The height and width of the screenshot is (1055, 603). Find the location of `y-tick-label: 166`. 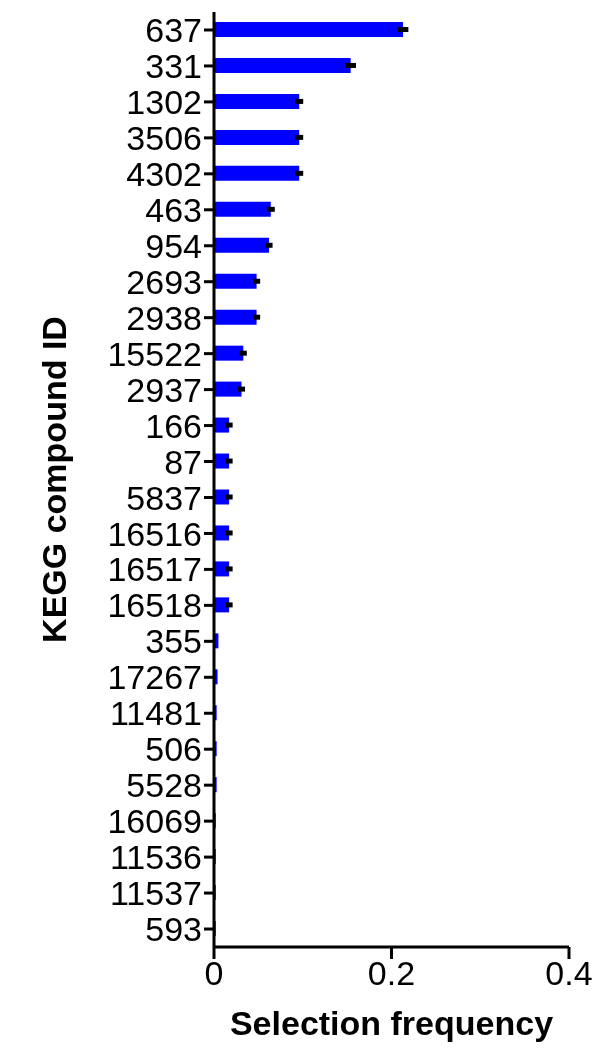

y-tick-label: 166 is located at coordinates (173, 425).